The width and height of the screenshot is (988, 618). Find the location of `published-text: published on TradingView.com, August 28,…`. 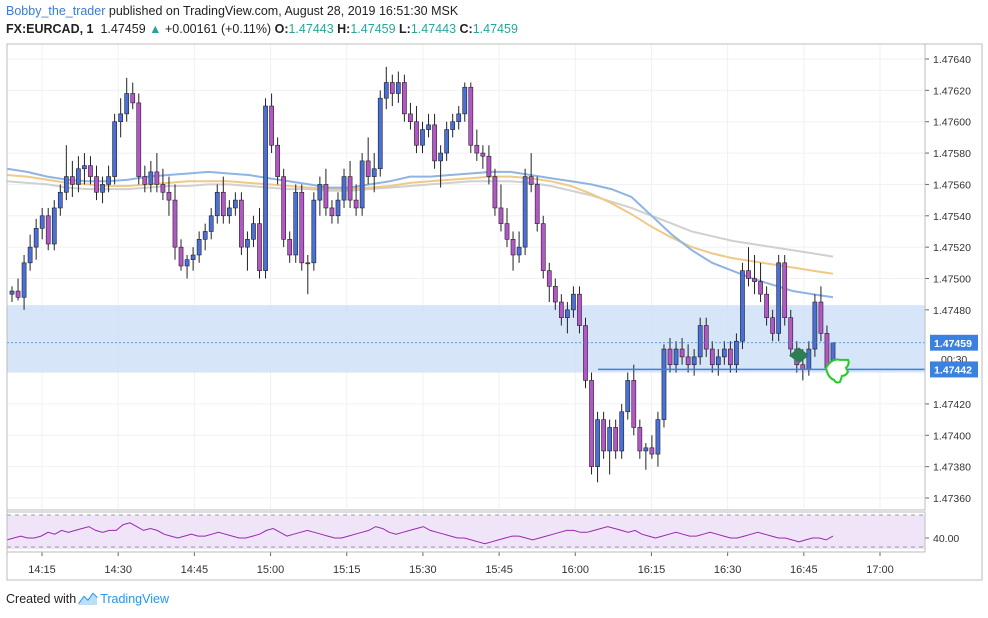

published-text: published on TradingView.com, August 28,… is located at coordinates (283, 11).